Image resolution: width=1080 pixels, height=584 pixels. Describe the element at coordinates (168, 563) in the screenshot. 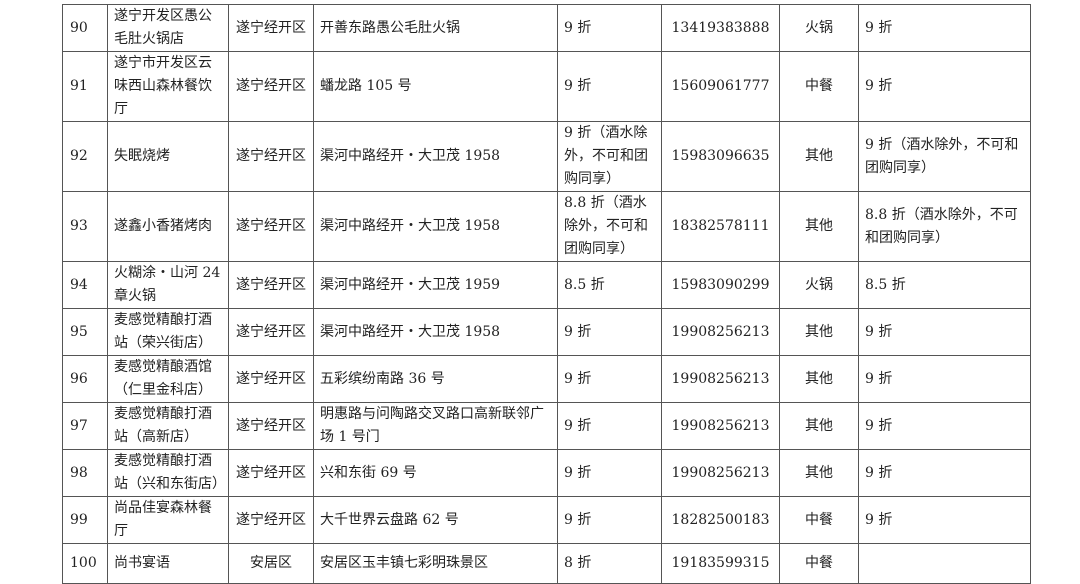

I see `merchant-name-cell: 尚书宴语` at that location.